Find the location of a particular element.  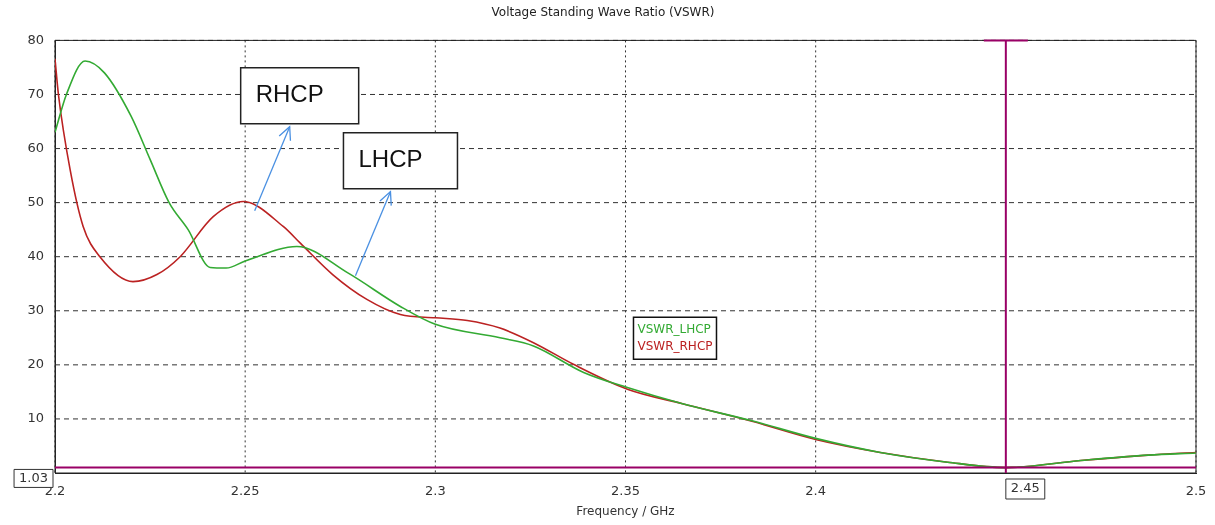

chart-title: Voltage Standing Wave Ratio (VSWR) is located at coordinates (603, 12).